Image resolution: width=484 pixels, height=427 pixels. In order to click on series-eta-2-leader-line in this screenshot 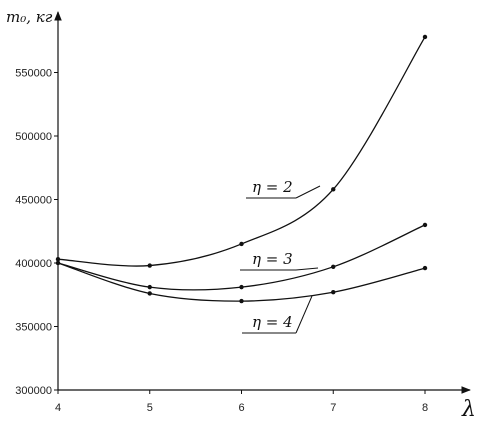, I will do `click(308, 192)`.